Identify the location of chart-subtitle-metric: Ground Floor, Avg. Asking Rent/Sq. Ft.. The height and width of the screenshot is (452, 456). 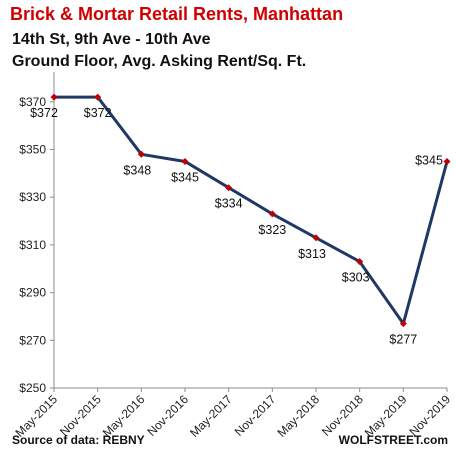
(159, 61).